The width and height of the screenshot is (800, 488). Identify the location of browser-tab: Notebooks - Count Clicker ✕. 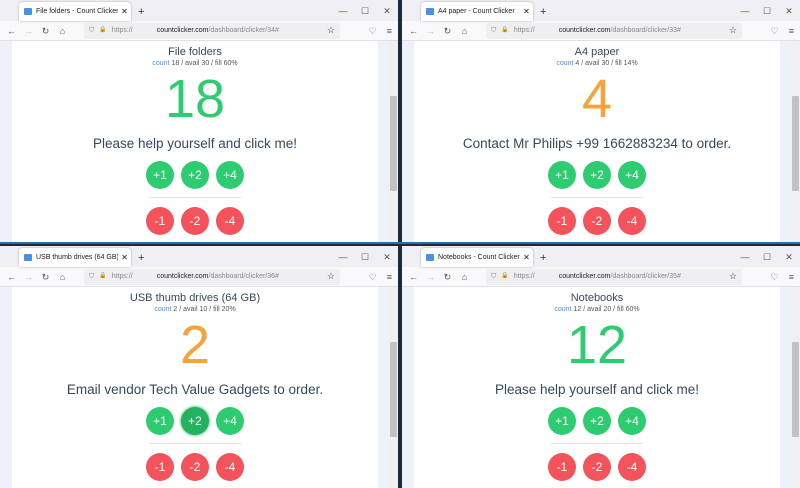
(477, 257).